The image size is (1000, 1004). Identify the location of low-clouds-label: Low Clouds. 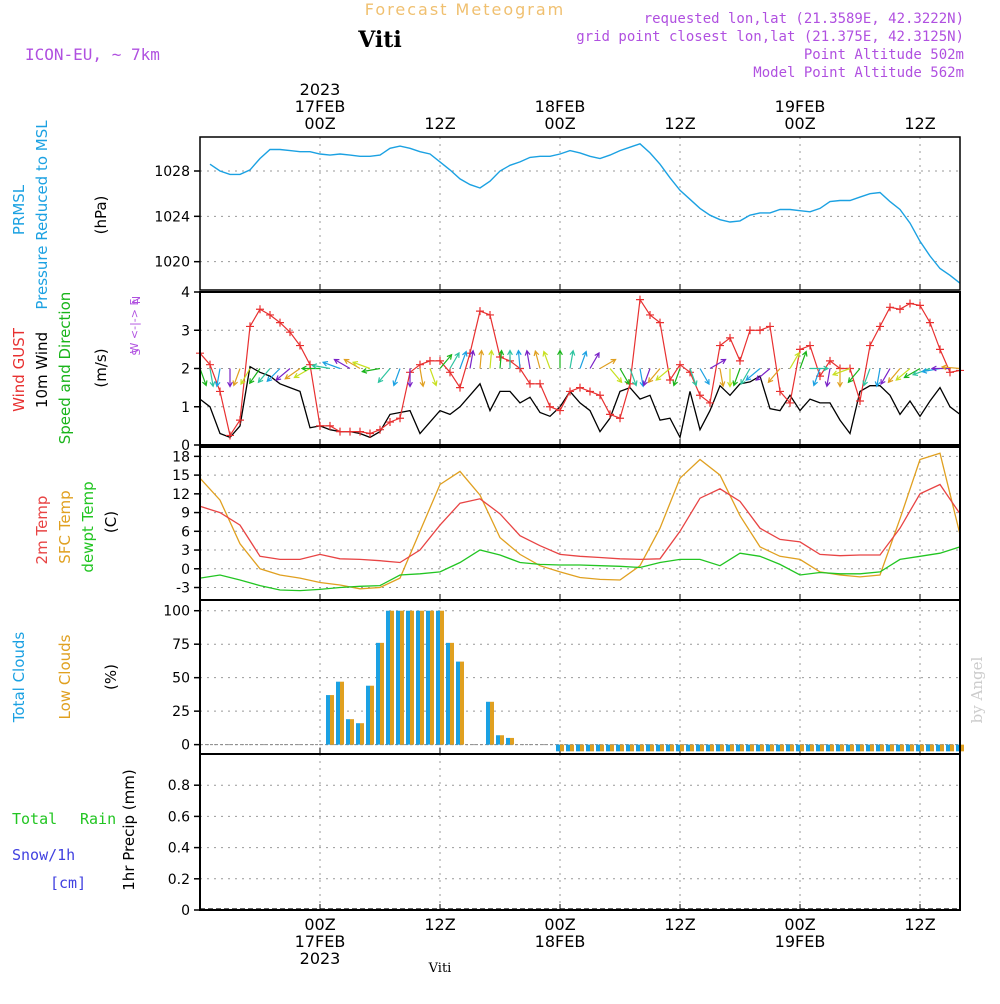
(65, 676).